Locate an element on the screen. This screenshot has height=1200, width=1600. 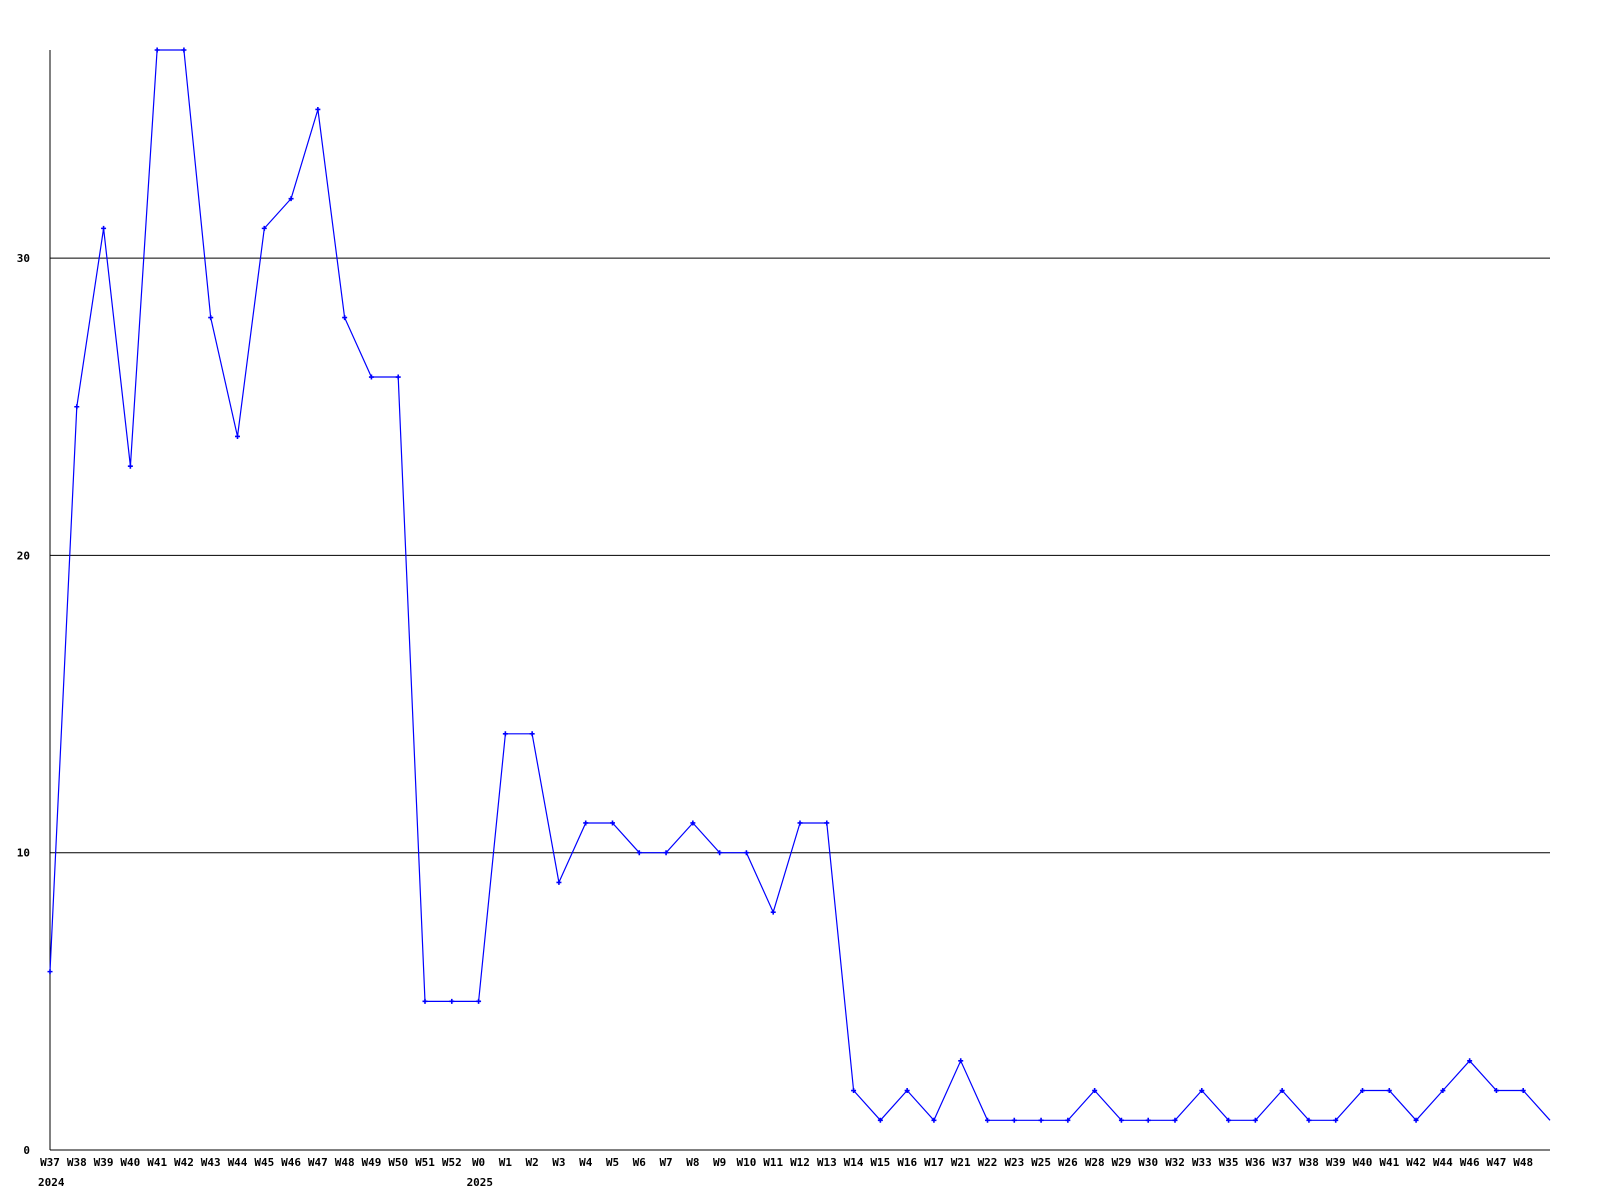
y-tick-label: 10 is located at coordinates (23, 853).